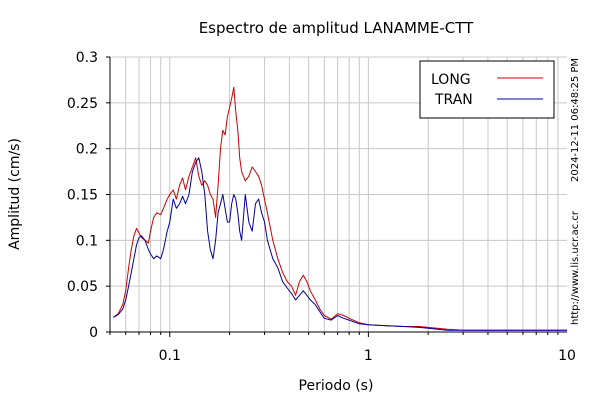 The width and height of the screenshot is (600, 400). Describe the element at coordinates (87, 150) in the screenshot. I see `y-tick-label: 0.2` at that location.